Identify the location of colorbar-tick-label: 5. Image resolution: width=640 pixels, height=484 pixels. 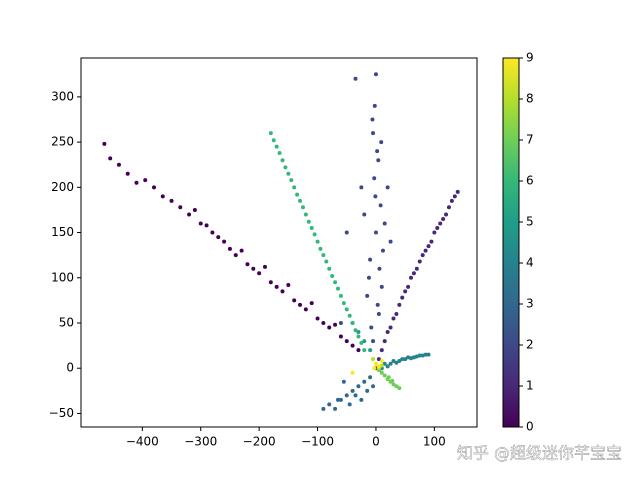
(530, 222).